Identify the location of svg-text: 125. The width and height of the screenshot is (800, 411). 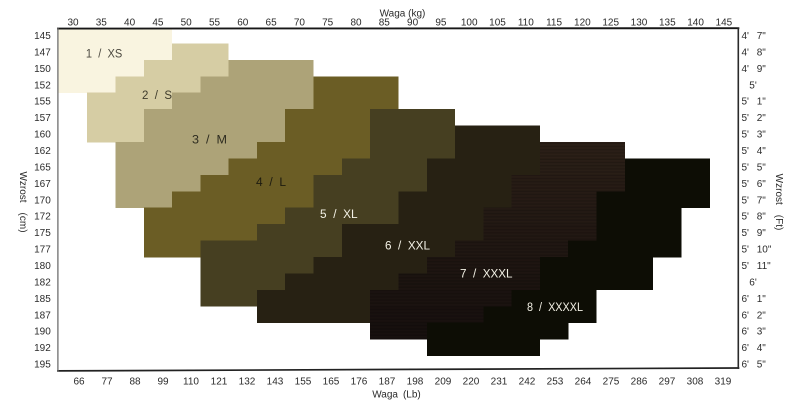
(610, 22).